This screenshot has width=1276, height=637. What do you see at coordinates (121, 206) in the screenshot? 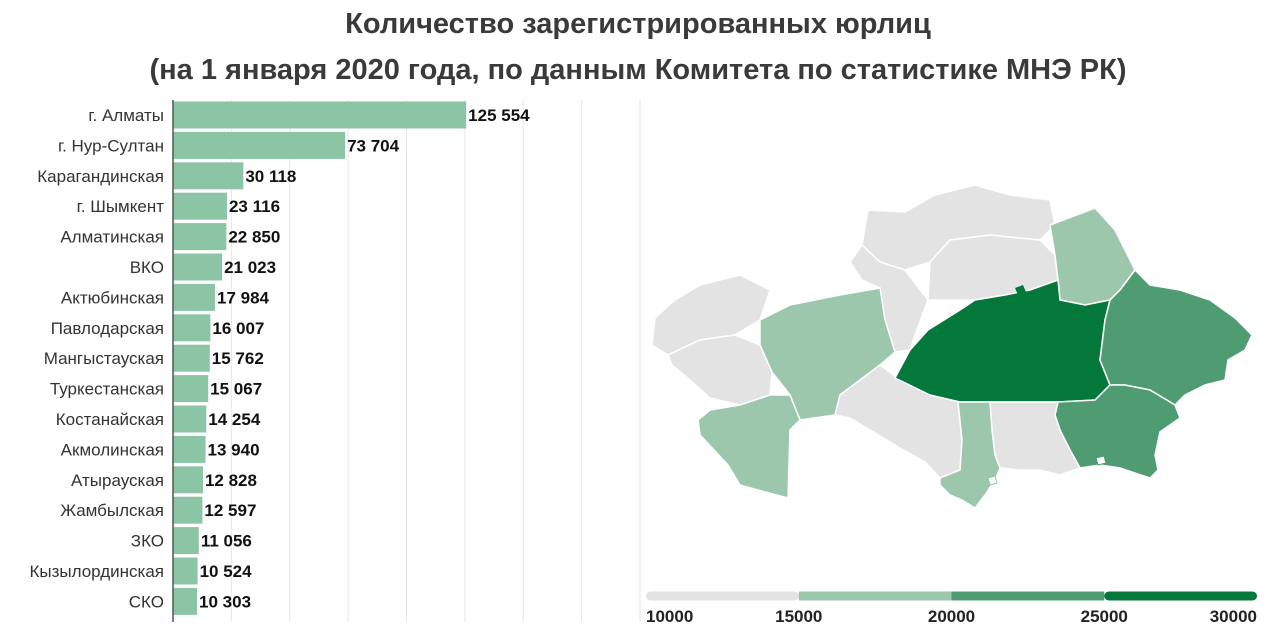
I see `category-label: г. Шымкент` at bounding box center [121, 206].